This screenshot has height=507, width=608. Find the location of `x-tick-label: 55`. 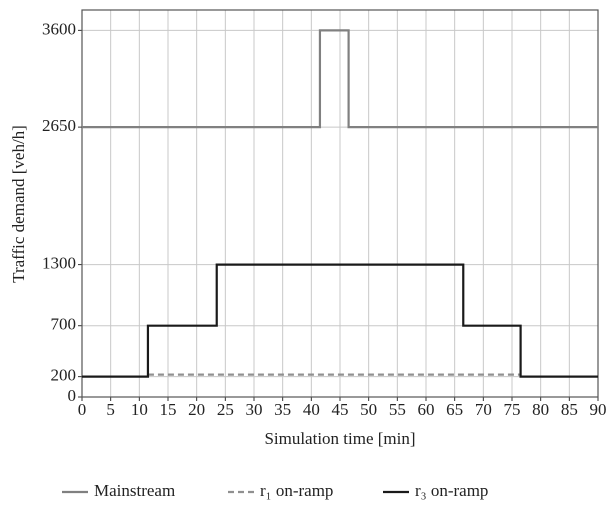

x-tick-label: 55 is located at coordinates (397, 409).